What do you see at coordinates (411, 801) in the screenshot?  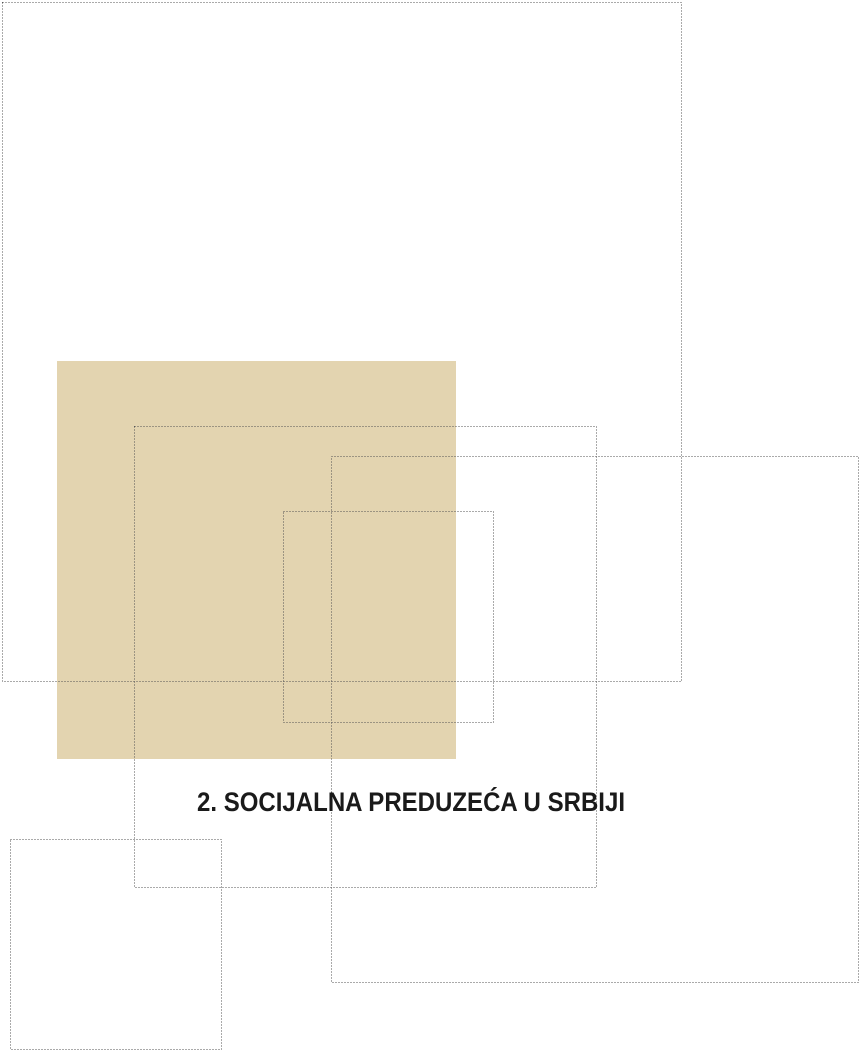 I see `chapter-heading: 2. SOCIJALNA PREDUZEĆA U SRBIJI` at bounding box center [411, 801].